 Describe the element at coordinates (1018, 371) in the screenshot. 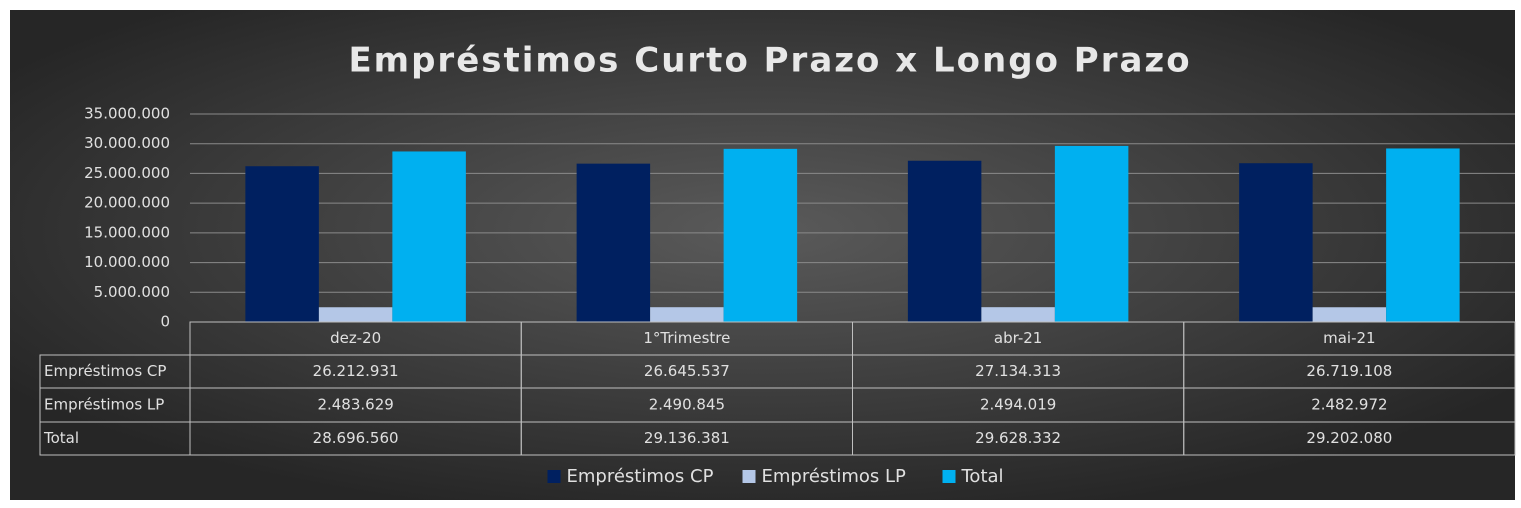

I see `table-value: 27.134.313` at that location.